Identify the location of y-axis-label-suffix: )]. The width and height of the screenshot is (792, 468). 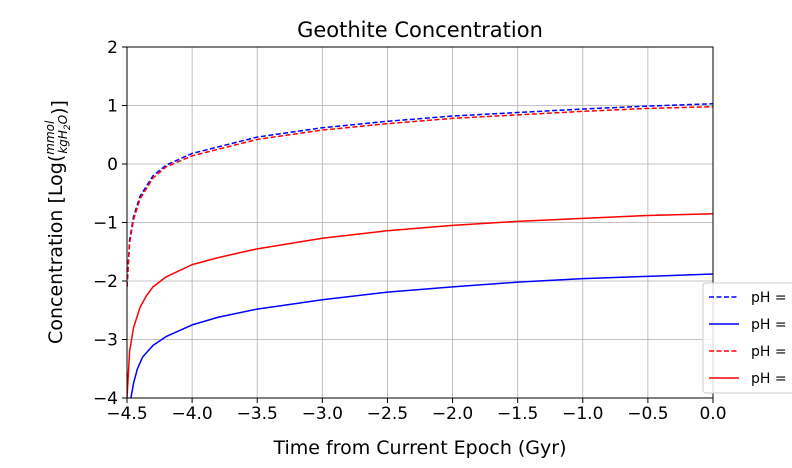
(59, 107).